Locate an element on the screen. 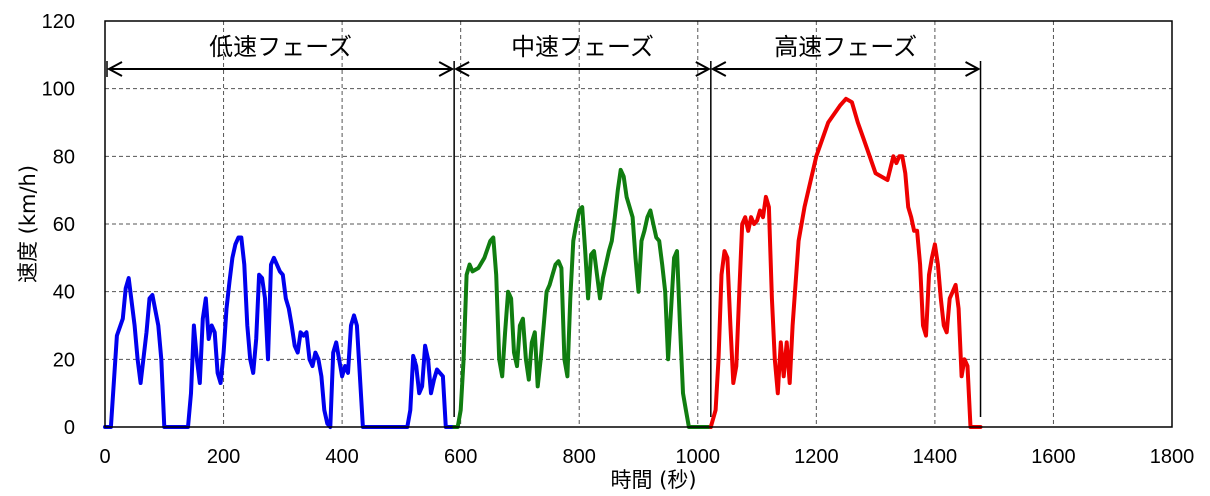 The image size is (1210, 496). y-tick-label: 60 is located at coordinates (64, 225).